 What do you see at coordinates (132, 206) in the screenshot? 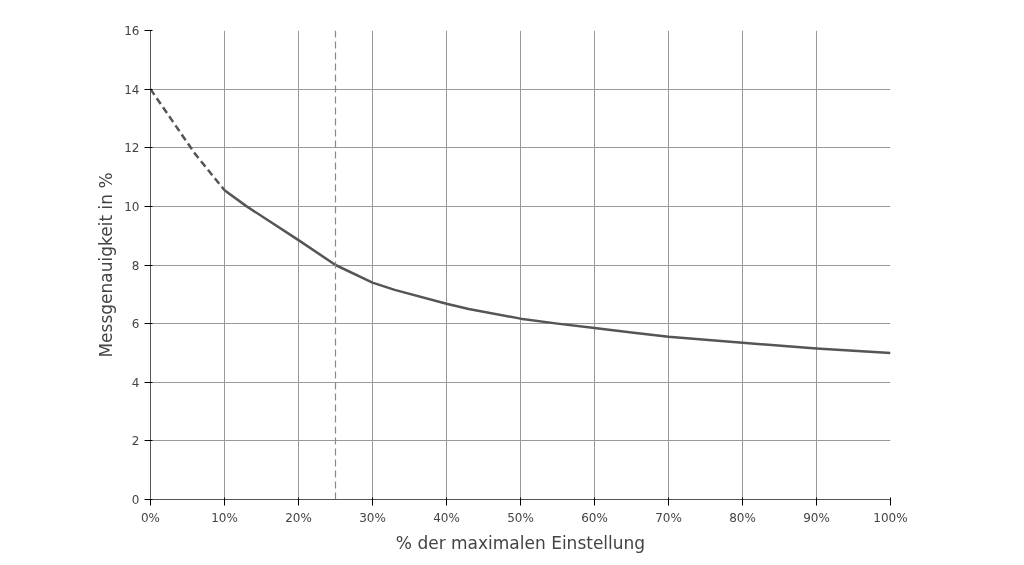
I see `y-tick-label: 10` at bounding box center [132, 206].